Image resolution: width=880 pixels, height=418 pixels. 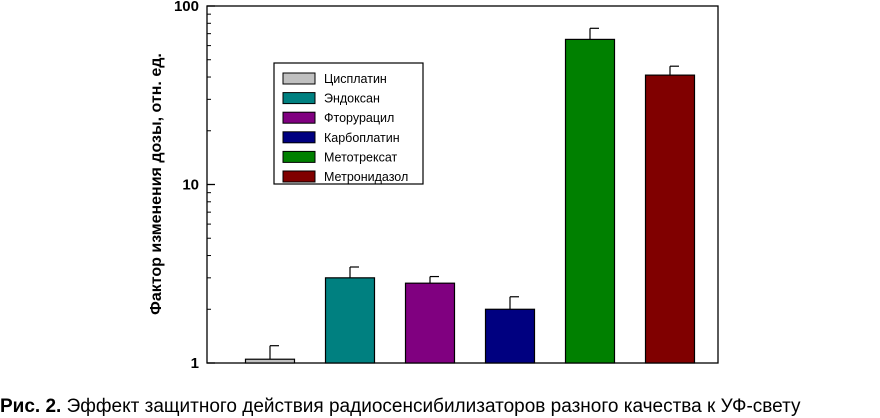 What do you see at coordinates (156, 184) in the screenshot?
I see `y-axis-label: Фактор изменения дозы, отн. ед.` at bounding box center [156, 184].